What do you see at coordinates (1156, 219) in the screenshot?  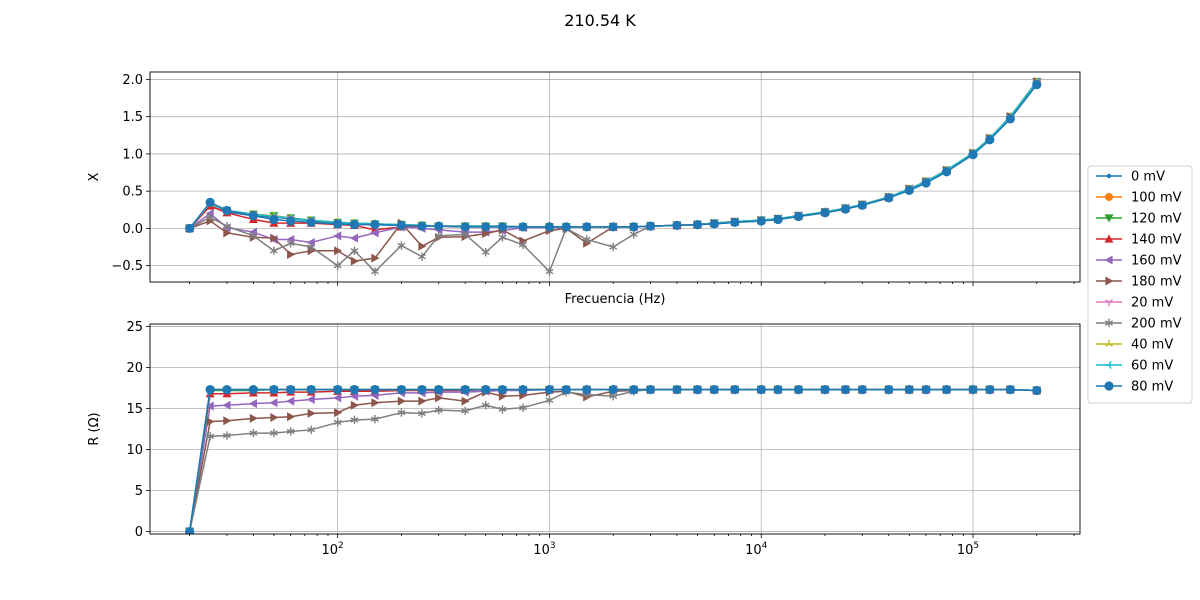 I see `legend-label-120-mv: 120 mV` at bounding box center [1156, 219].